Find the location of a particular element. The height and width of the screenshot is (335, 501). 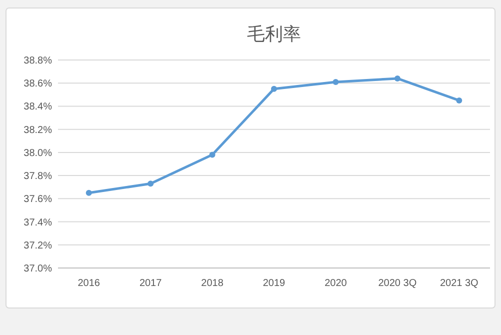

x-tick-label: 2016 is located at coordinates (89, 283).